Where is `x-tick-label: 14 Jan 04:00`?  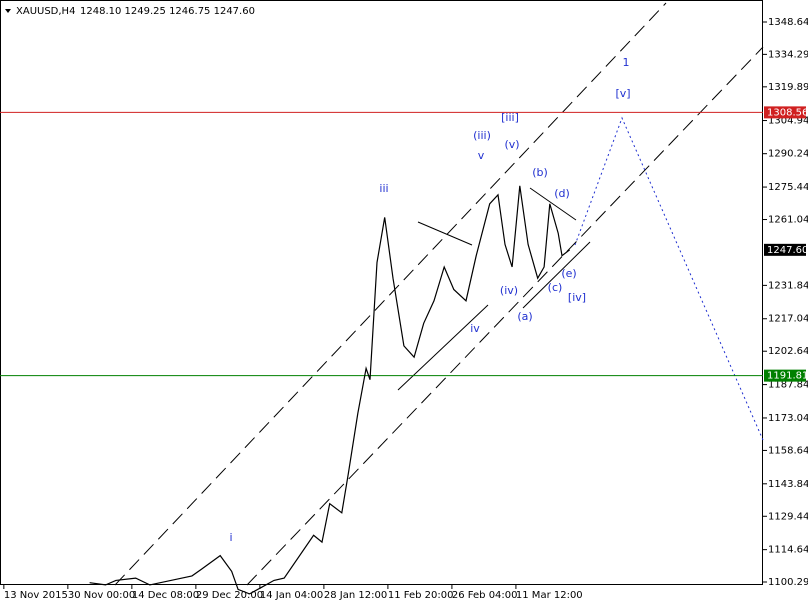 x-tick-label: 14 Jan 04:00 is located at coordinates (291, 595).